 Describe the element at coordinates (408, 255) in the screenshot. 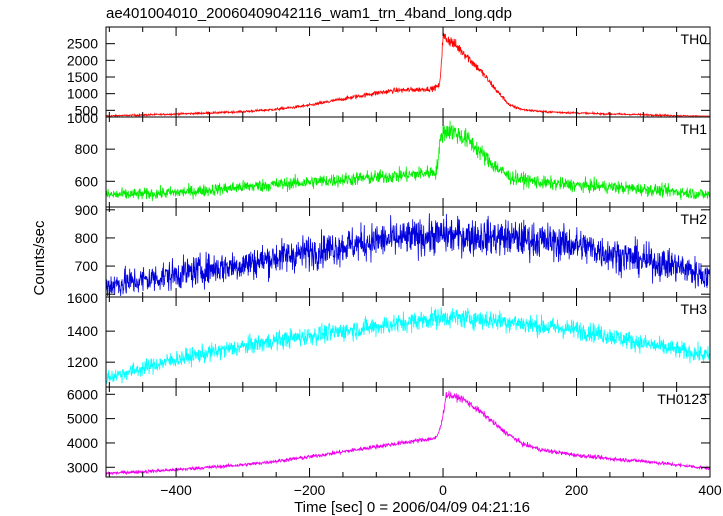

I see `series-line-th2` at that location.